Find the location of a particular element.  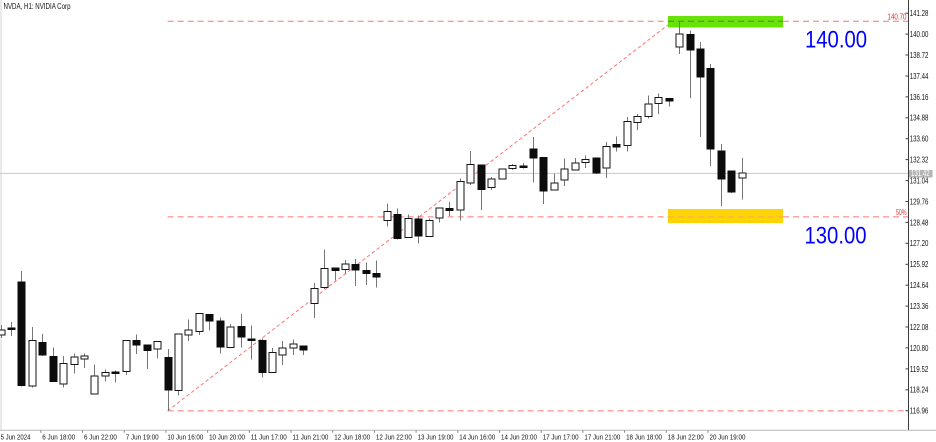

svg-text: 6 Jun 22:00 is located at coordinates (100, 436).